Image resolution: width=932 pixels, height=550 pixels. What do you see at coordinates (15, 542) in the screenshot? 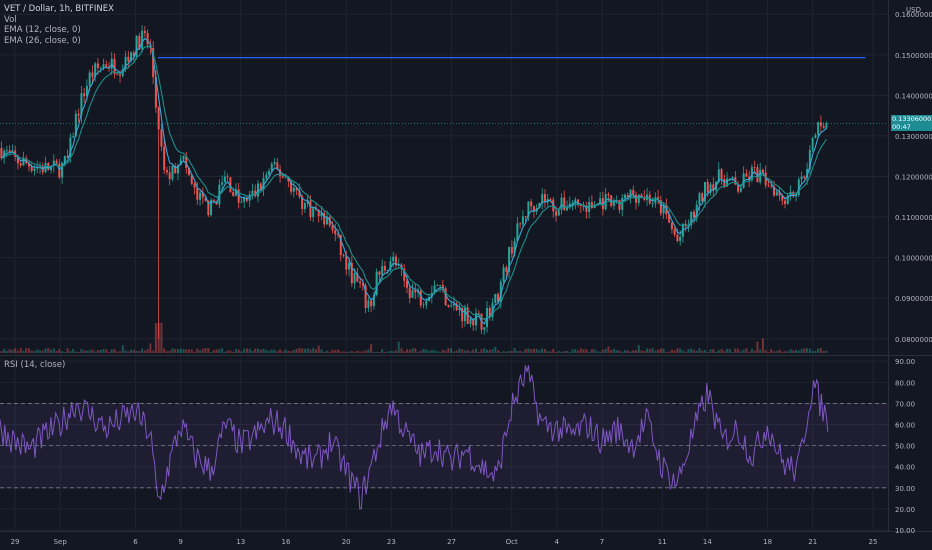
I see `time-tick-label: 29` at bounding box center [15, 542].